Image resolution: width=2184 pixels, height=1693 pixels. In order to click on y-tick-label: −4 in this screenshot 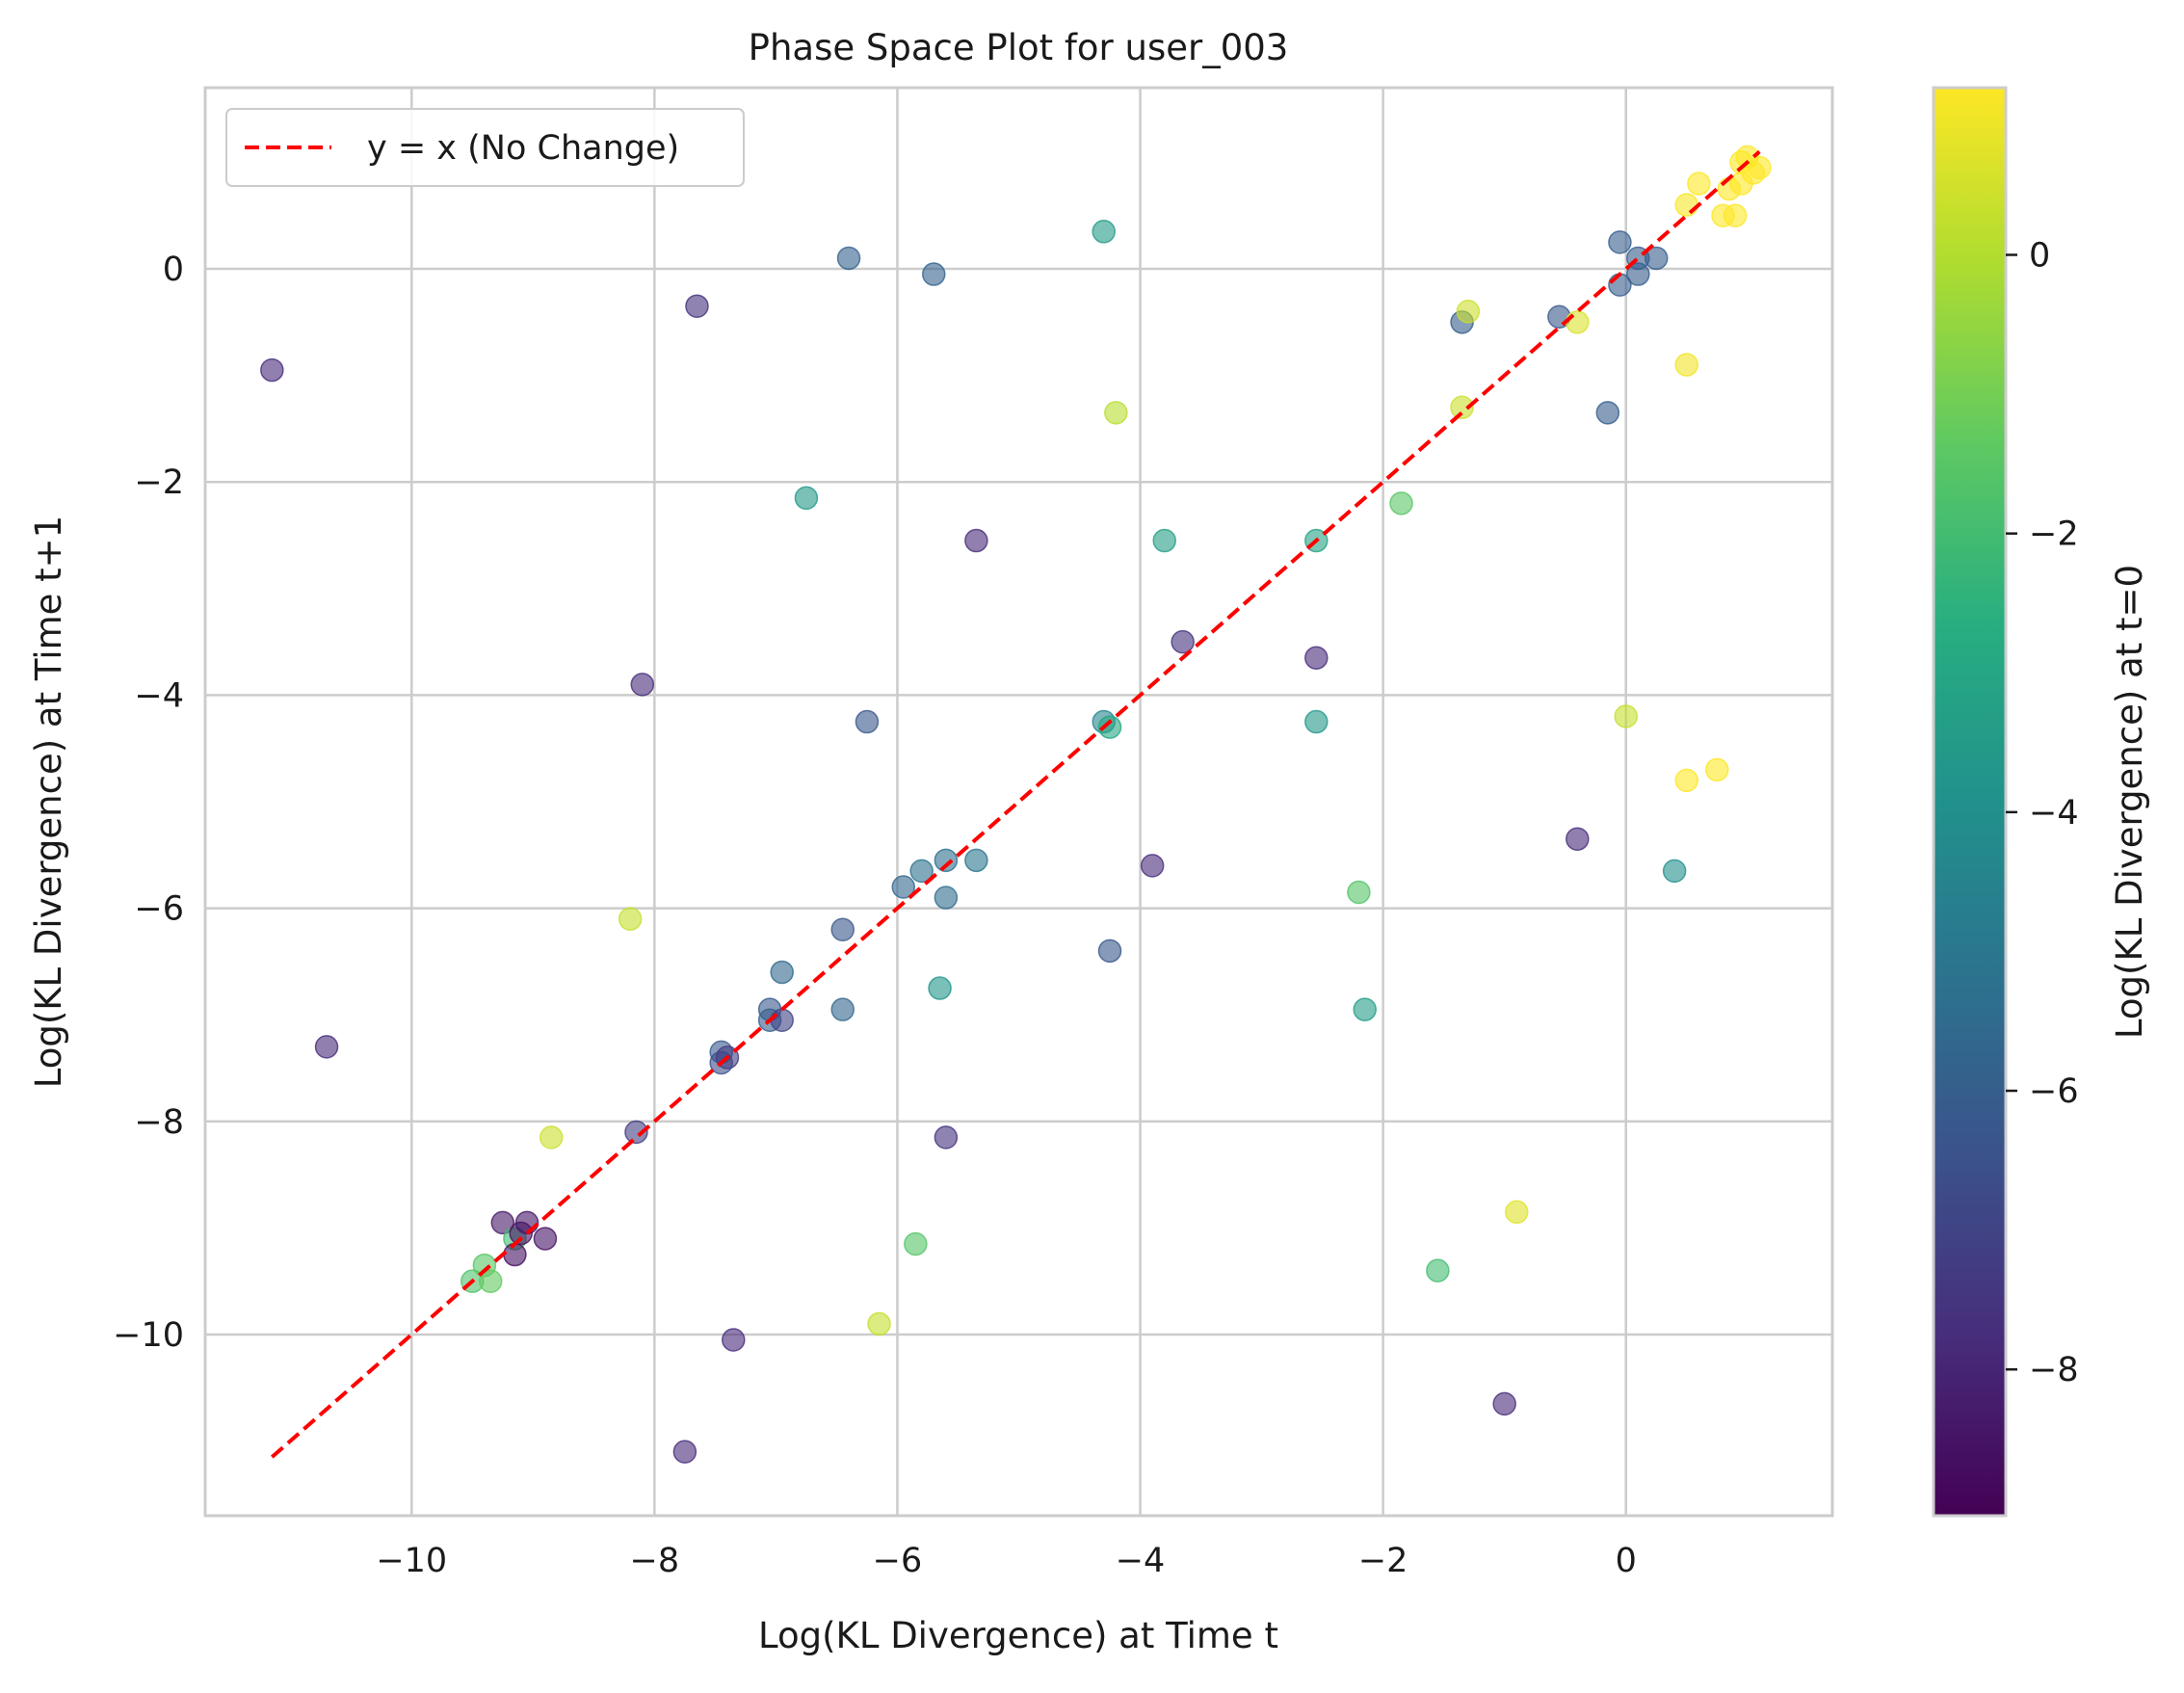, I will do `click(159, 695)`.